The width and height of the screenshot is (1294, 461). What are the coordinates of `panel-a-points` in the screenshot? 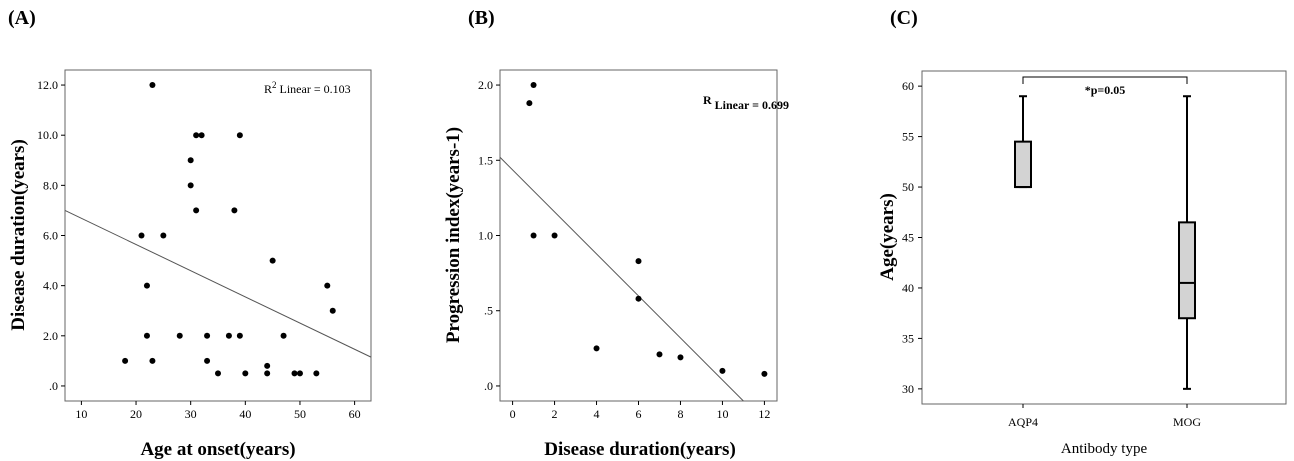 It's located at (229, 229).